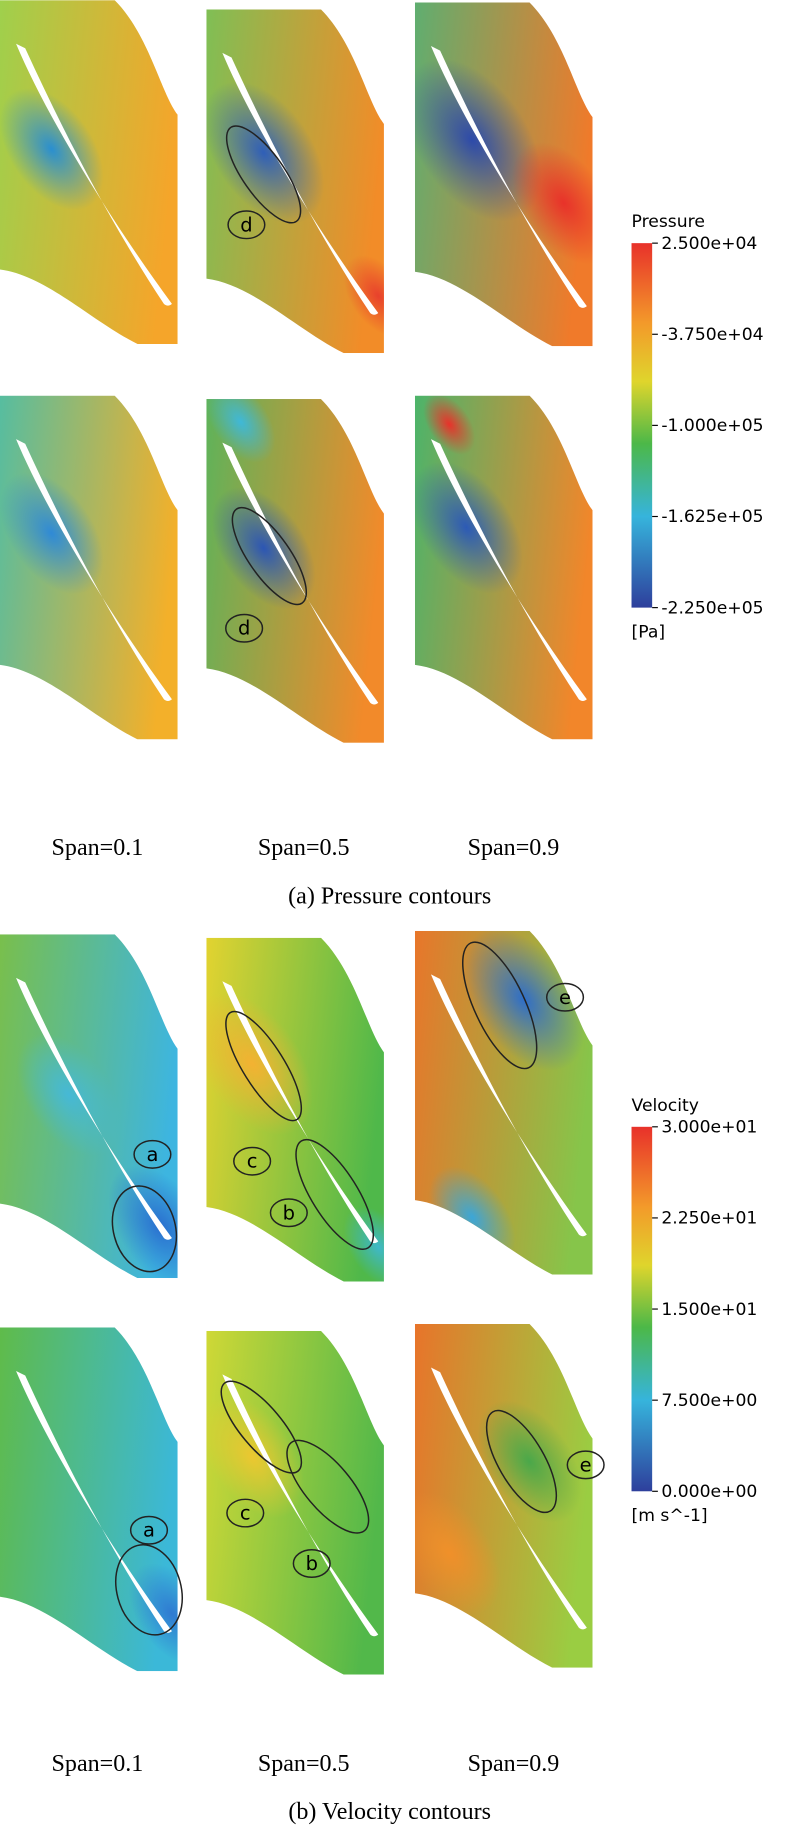 This screenshot has width=800, height=1833. I want to click on caption: (b) Velocity contours, so click(389, 1812).